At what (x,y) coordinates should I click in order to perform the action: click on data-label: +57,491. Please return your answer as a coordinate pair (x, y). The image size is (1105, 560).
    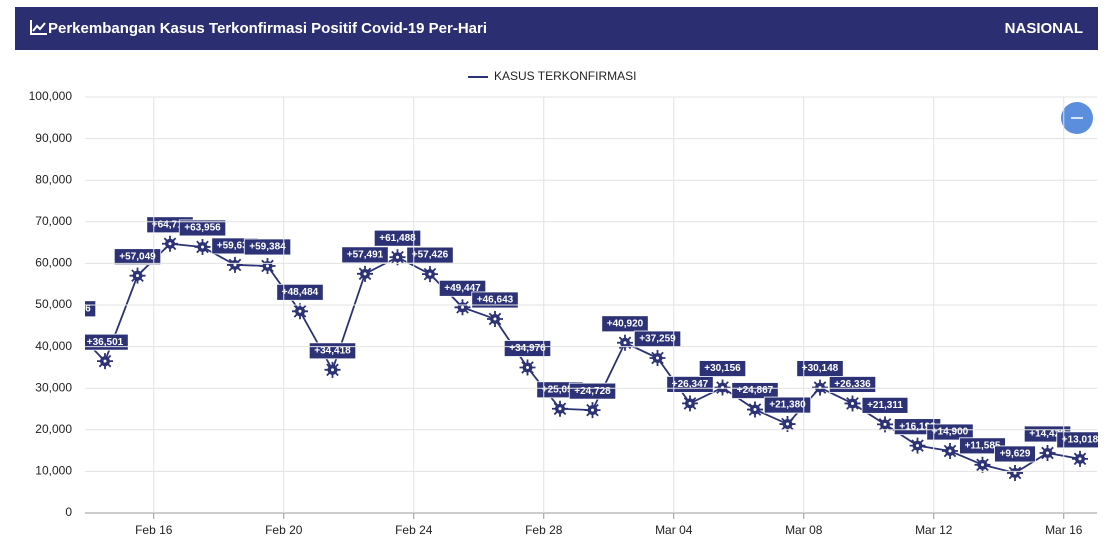
    Looking at the image, I should click on (365, 255).